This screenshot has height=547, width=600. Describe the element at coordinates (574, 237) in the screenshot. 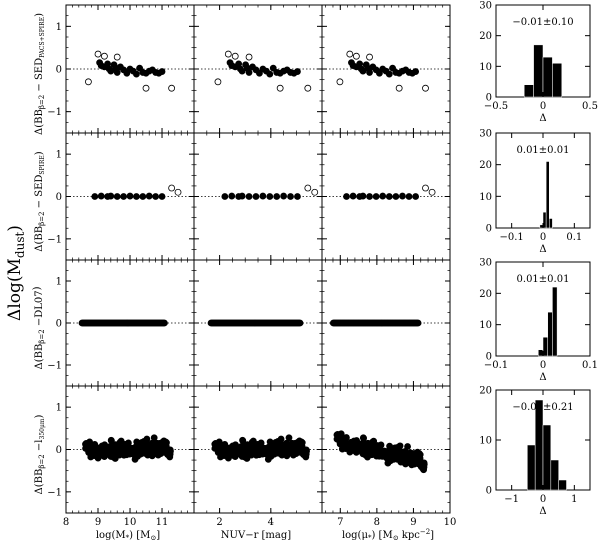

I see `hist-xtick-label: 0.1` at that location.